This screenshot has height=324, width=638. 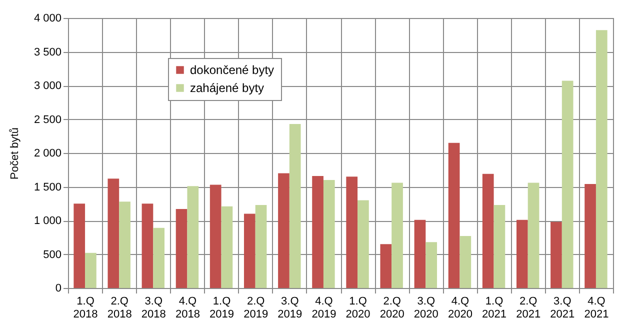 I want to click on x-tick-label: 2.Q 2021, so click(x=528, y=308).